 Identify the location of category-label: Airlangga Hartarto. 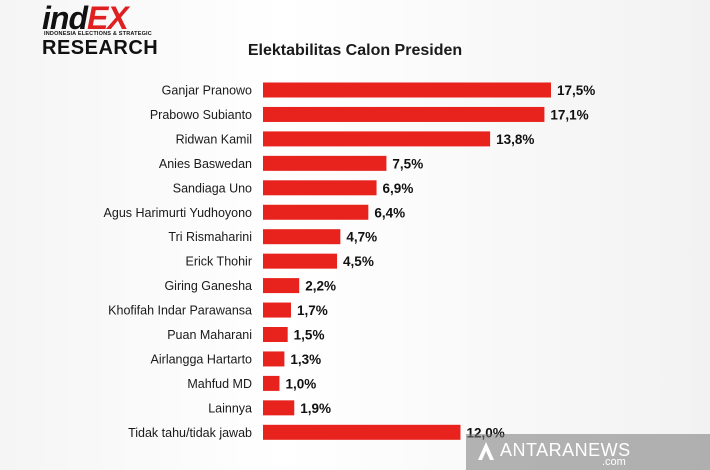
(201, 359).